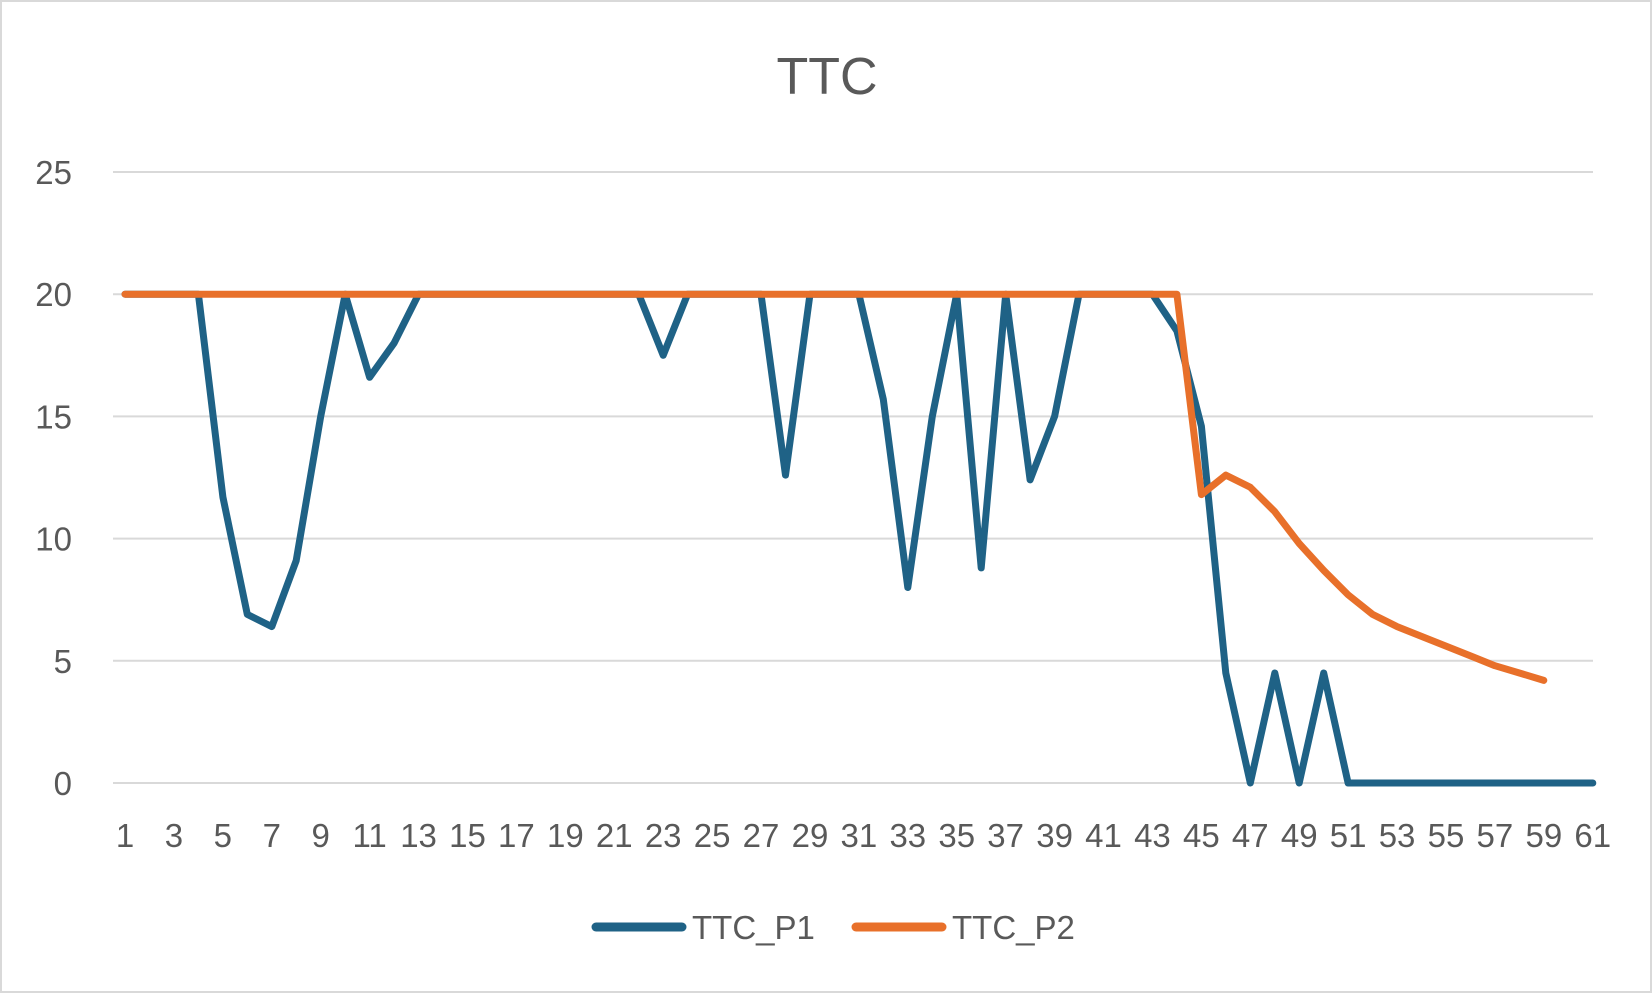 Image resolution: width=1652 pixels, height=993 pixels. Describe the element at coordinates (826, 77) in the screenshot. I see `chart-title: TTC` at that location.